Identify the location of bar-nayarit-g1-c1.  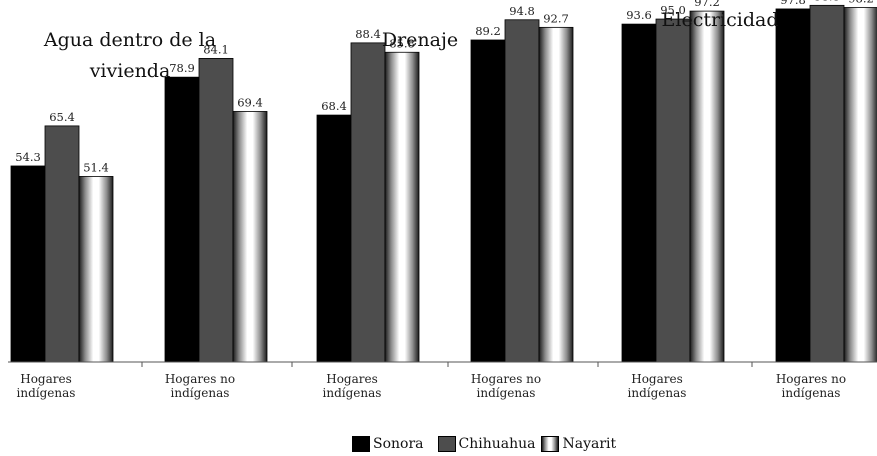
(556, 194).